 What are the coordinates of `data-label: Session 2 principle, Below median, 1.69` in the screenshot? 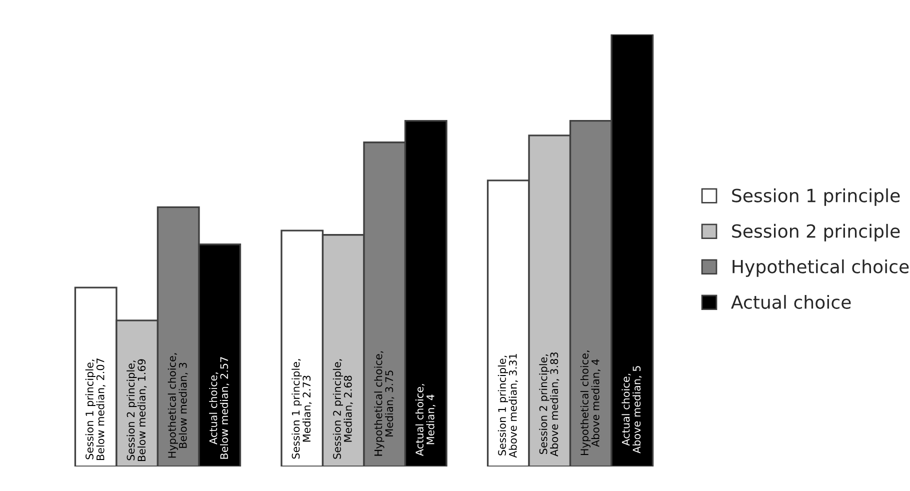 It's located at (136, 410).